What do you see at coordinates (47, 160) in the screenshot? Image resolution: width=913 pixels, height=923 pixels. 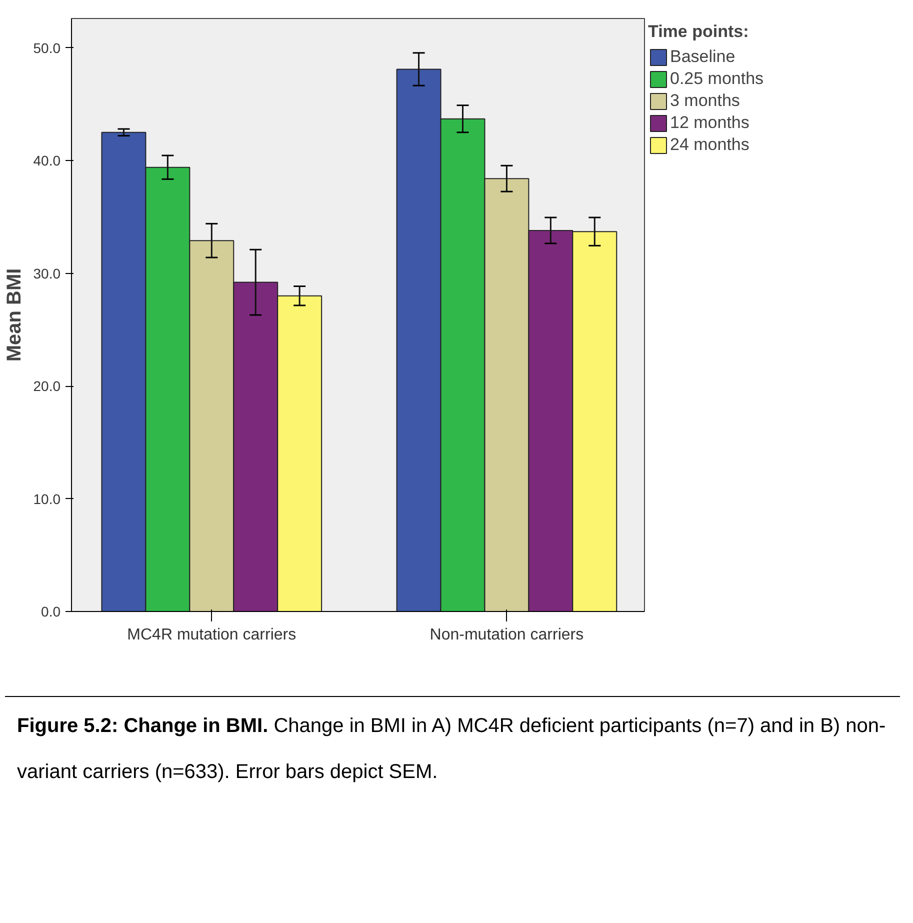 I see `y-tick-label: 40.0` at bounding box center [47, 160].